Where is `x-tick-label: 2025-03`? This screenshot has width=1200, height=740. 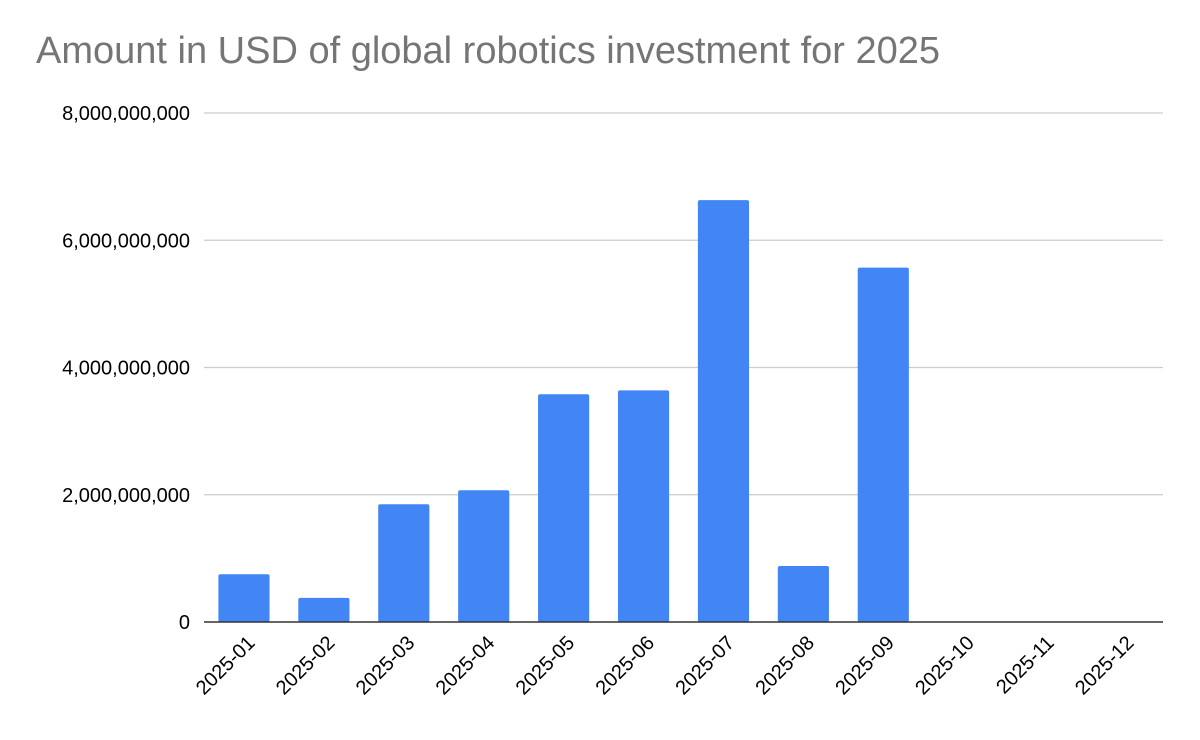
x-tick-label: 2025-03 is located at coordinates (385, 665).